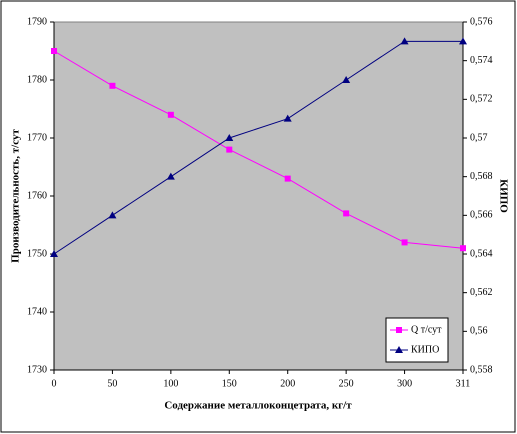 This screenshot has width=517, height=434. Describe the element at coordinates (481, 253) in the screenshot. I see `y2-tick-label: 0,564` at that location.